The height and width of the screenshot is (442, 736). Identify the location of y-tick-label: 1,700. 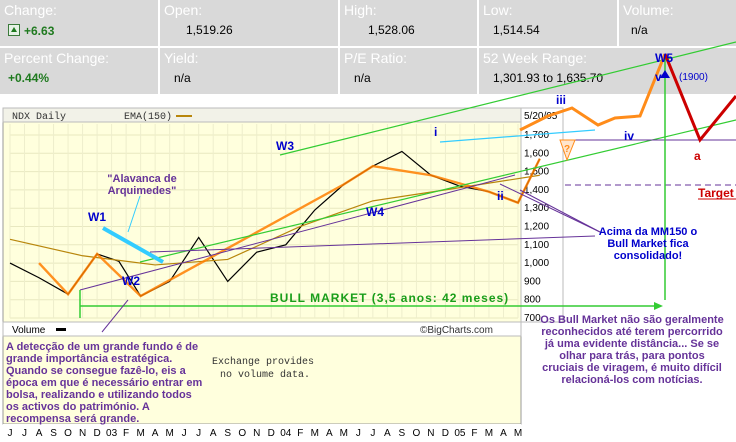
(536, 135).